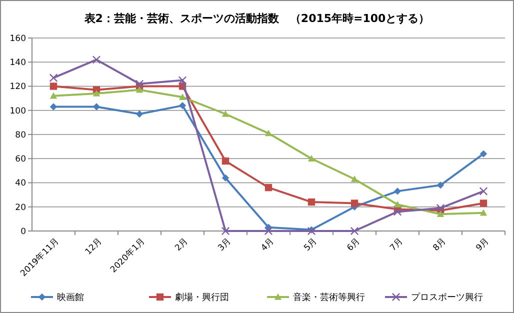 The width and height of the screenshot is (514, 313). Describe the element at coordinates (20, 159) in the screenshot. I see `y-tick-label: 60` at that location.